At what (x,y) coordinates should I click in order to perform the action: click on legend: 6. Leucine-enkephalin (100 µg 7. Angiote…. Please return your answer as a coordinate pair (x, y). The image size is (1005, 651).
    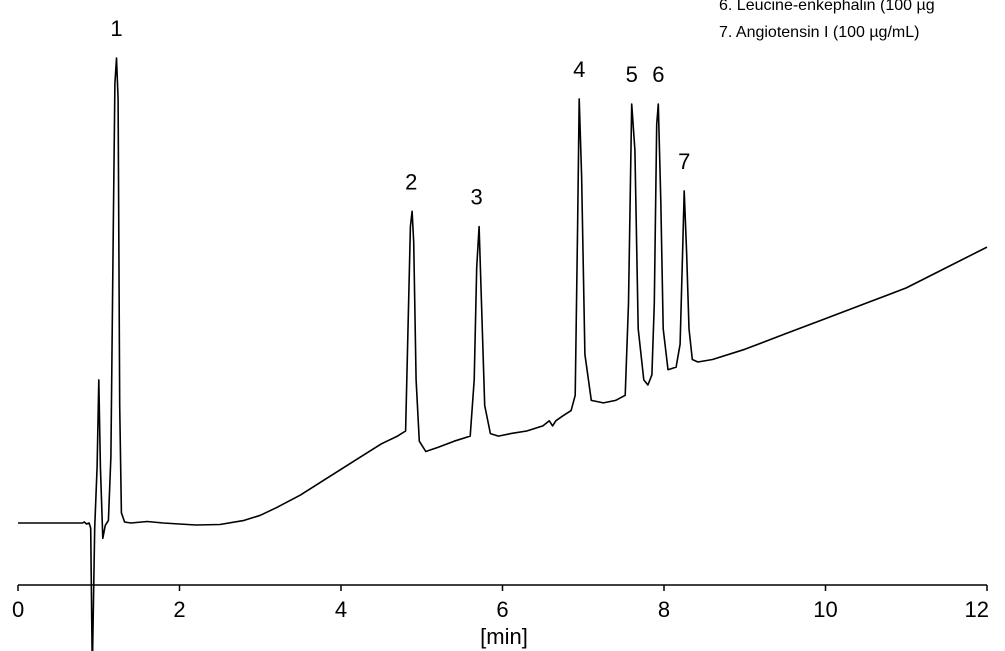
    Looking at the image, I should click on (827, 20).